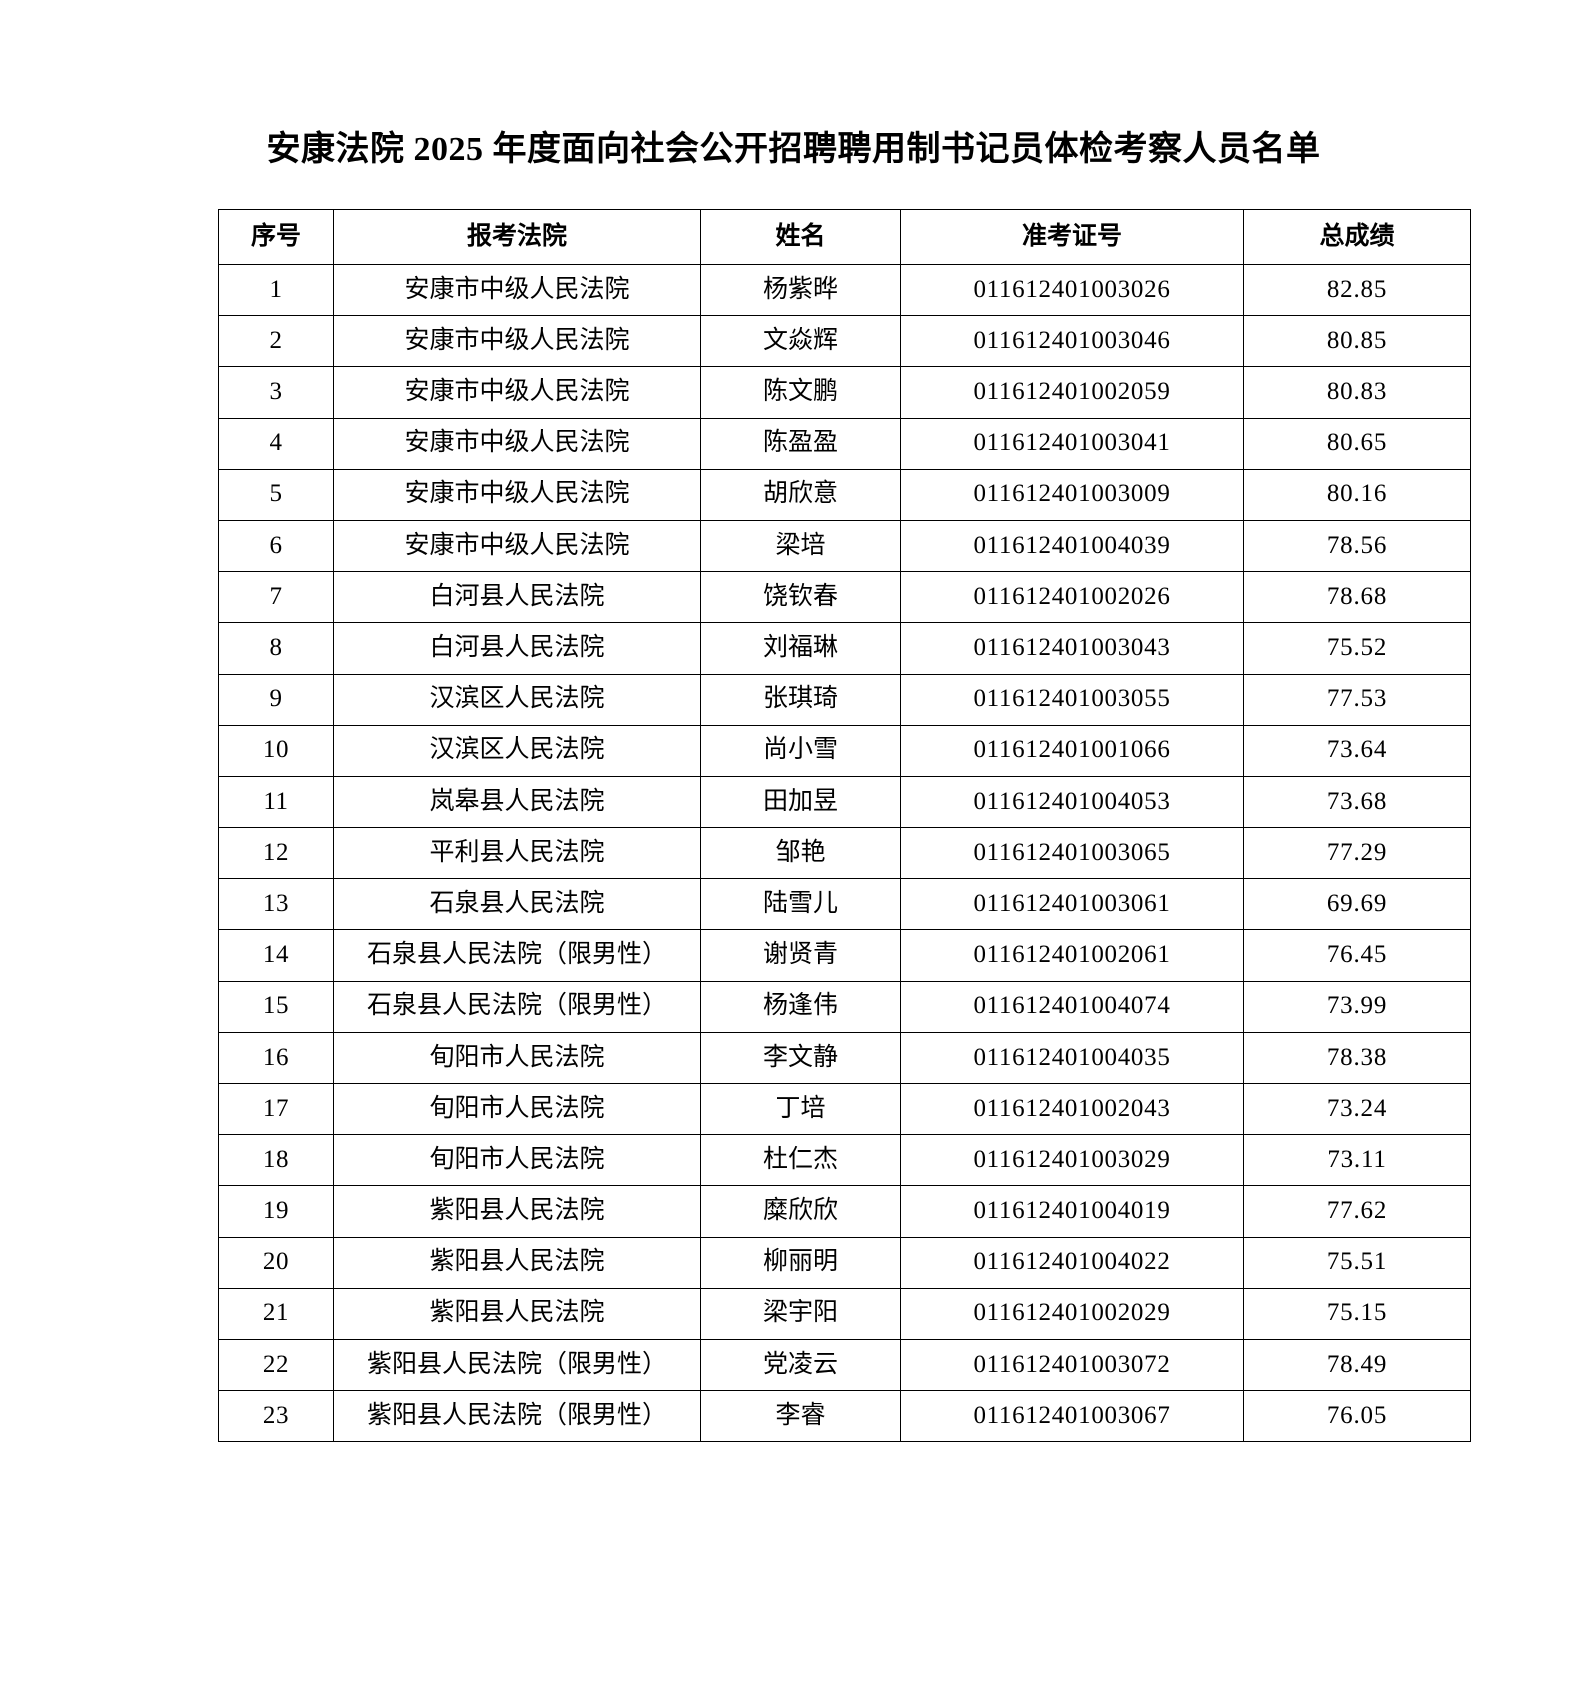  Describe the element at coordinates (276, 750) in the screenshot. I see `cell-index: 10` at that location.